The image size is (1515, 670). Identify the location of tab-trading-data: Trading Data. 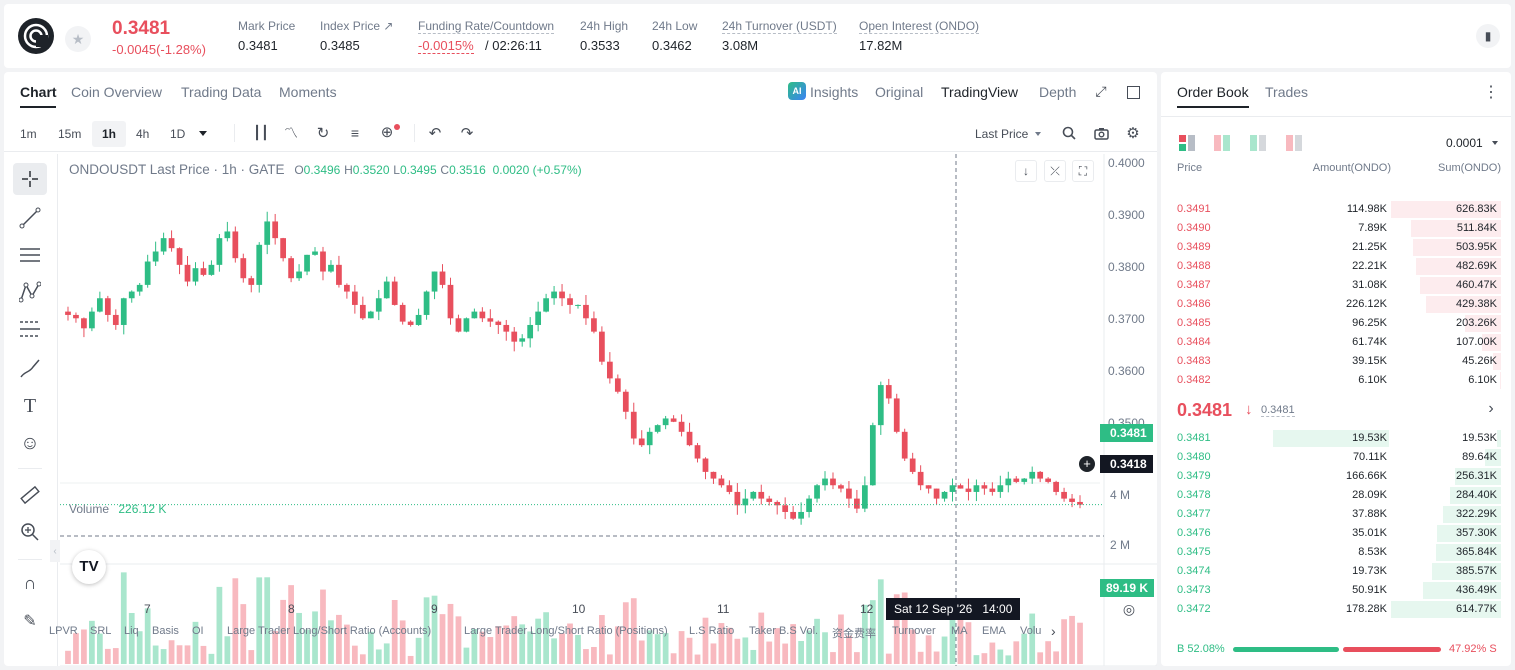
(221, 92).